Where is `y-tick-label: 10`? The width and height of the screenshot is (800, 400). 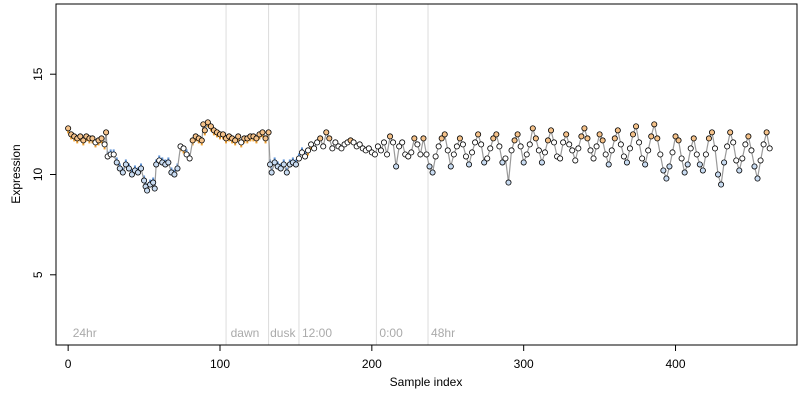
y-tick-label: 10 is located at coordinates (38, 175).